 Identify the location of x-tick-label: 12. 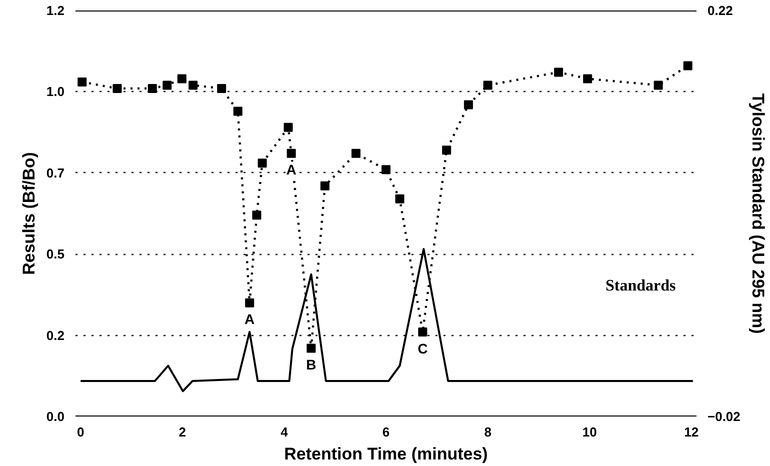
(691, 432).